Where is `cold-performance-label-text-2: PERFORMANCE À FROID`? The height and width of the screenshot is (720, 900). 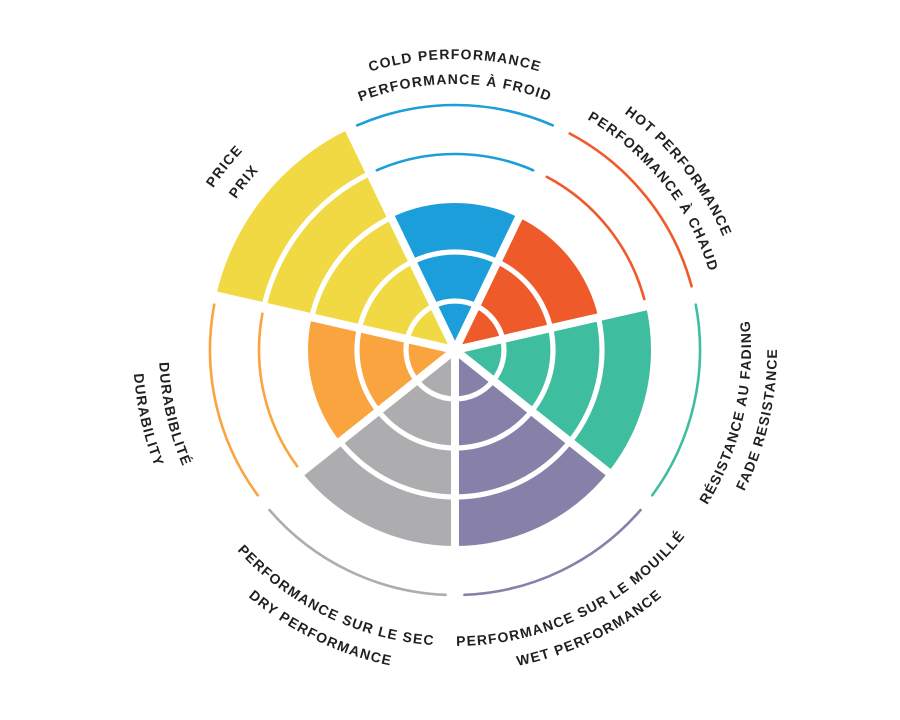 cold-performance-label-text-2: PERFORMANCE À FROID is located at coordinates (454, 87).